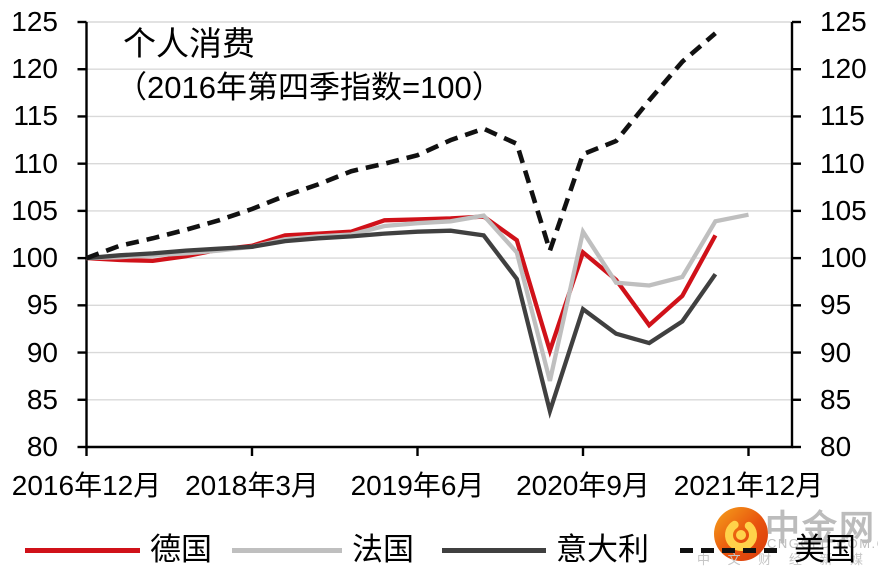 The width and height of the screenshot is (878, 574). Describe the element at coordinates (189, 43) in the screenshot. I see `chart-title: 个人消费` at that location.